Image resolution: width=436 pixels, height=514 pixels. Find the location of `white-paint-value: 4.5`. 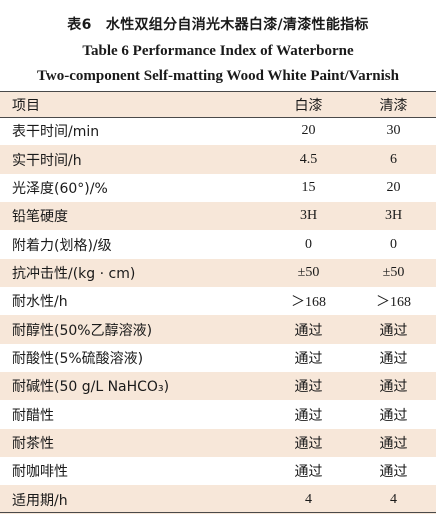

white-paint-value: 4.5 is located at coordinates (308, 159).